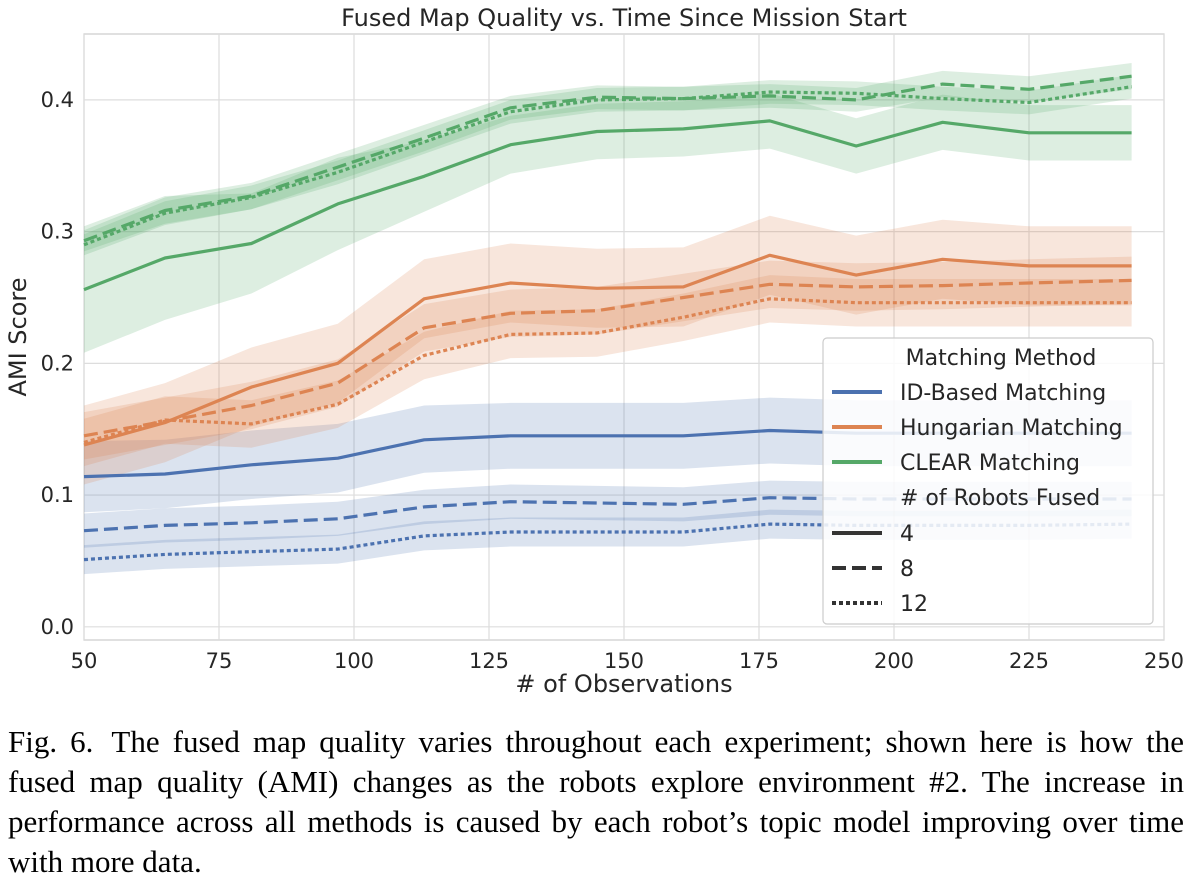 The width and height of the screenshot is (1192, 896). What do you see at coordinates (894, 661) in the screenshot?
I see `x-tick-label: 200` at bounding box center [894, 661].